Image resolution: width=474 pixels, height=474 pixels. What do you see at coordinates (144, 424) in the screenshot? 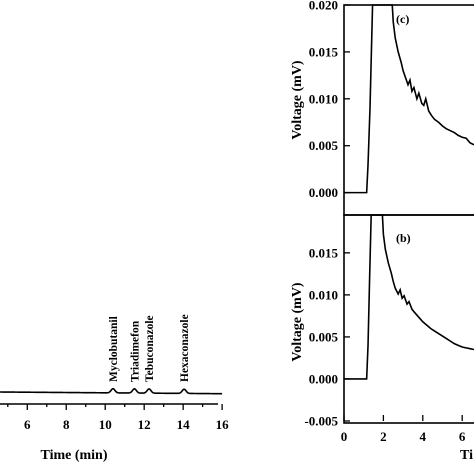
I see `left-x-tick-label: 12` at bounding box center [144, 424].